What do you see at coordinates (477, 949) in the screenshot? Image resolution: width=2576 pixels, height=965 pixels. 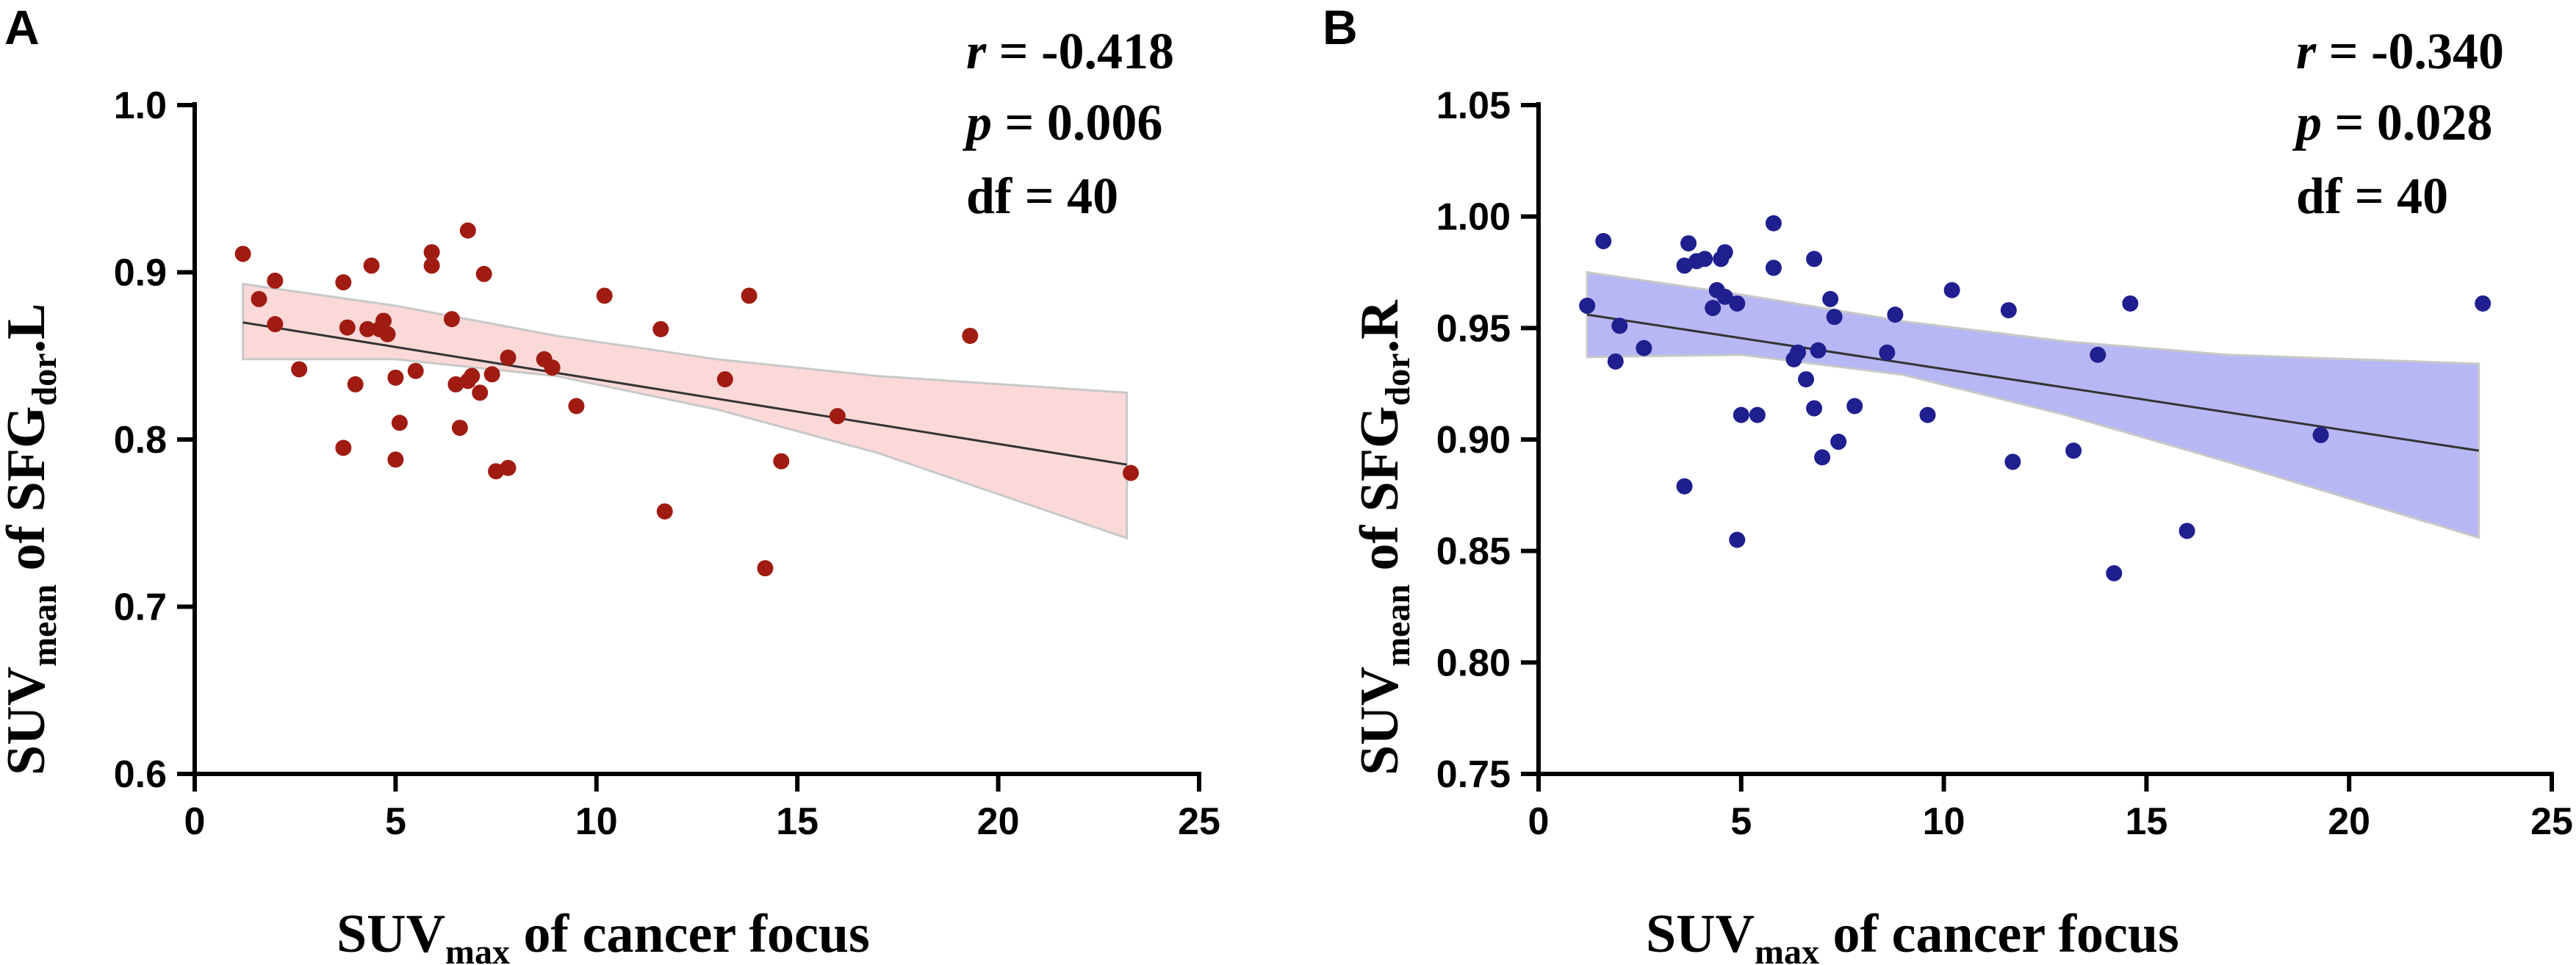 I see `panel-a-xlabel-sub: max` at bounding box center [477, 949].